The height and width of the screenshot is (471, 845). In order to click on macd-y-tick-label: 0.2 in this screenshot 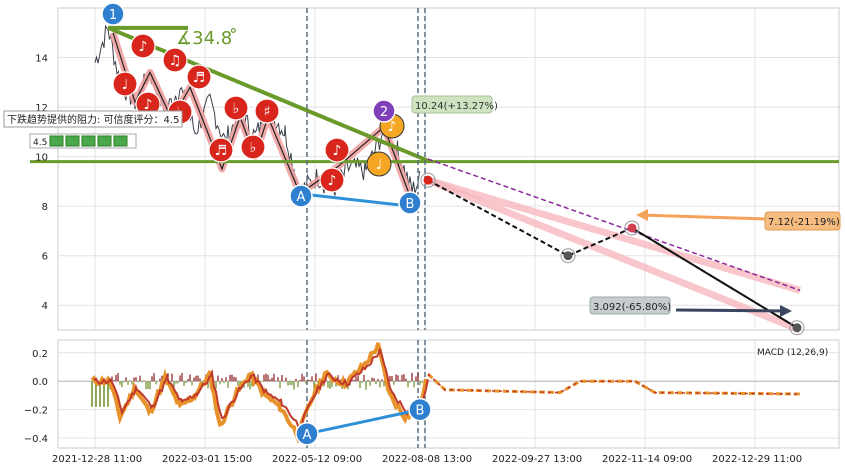, I will do `click(40, 354)`.